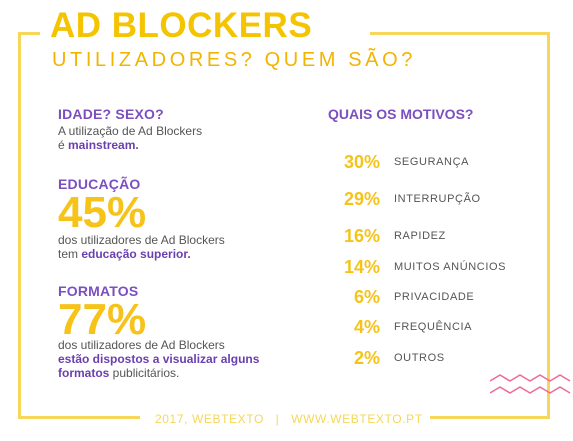 The image size is (573, 441). I want to click on idade-heading: IDADE? SEXO?, so click(111, 114).